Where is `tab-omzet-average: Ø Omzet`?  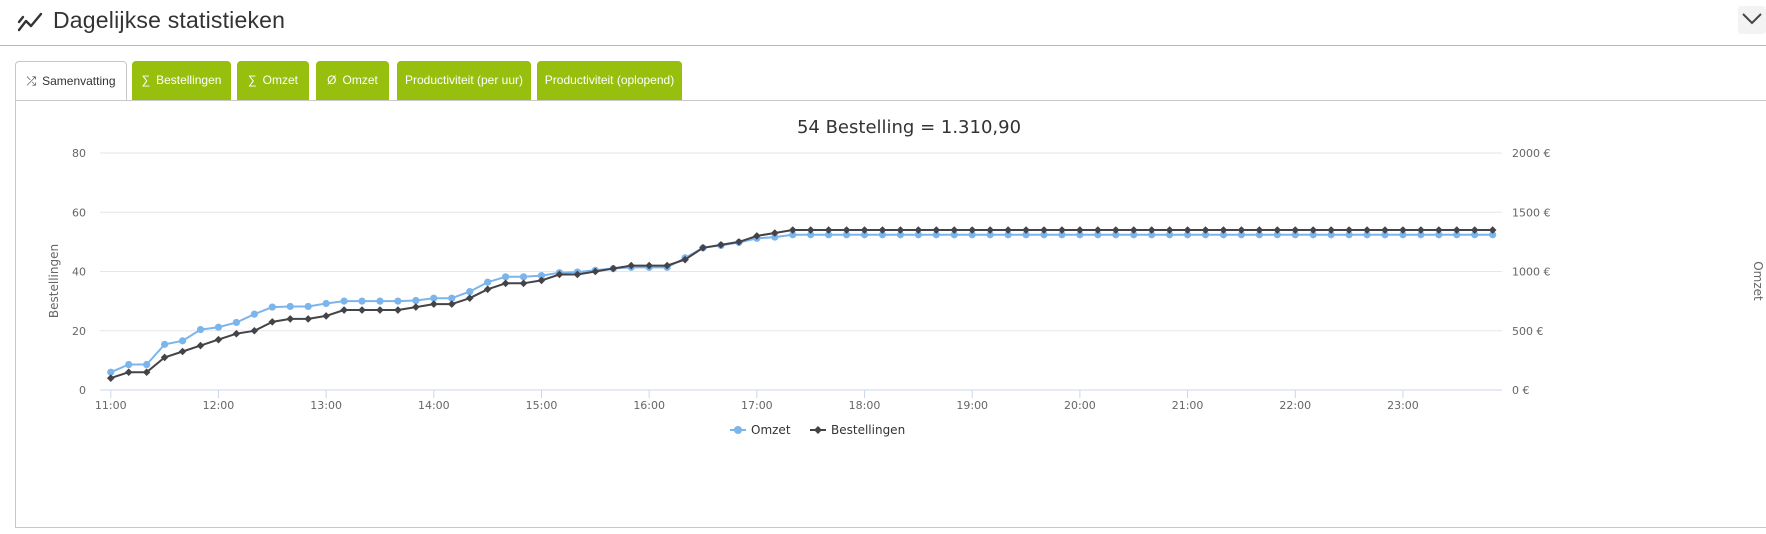
tab-omzet-average: Ø Omzet is located at coordinates (352, 80).